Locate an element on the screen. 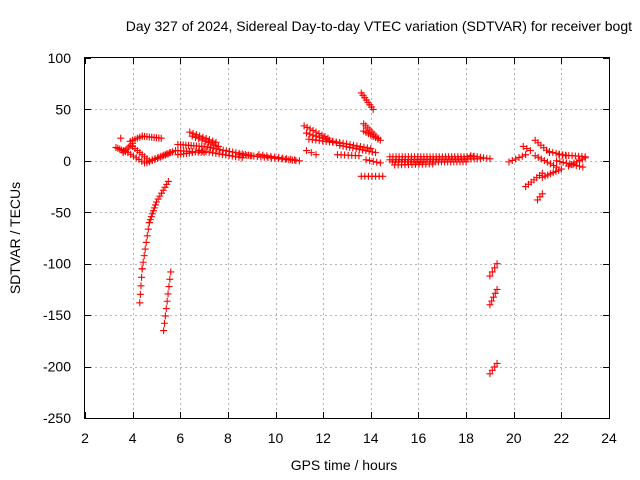 Image resolution: width=640 pixels, height=480 pixels. x-tick-label: 22 is located at coordinates (562, 438).